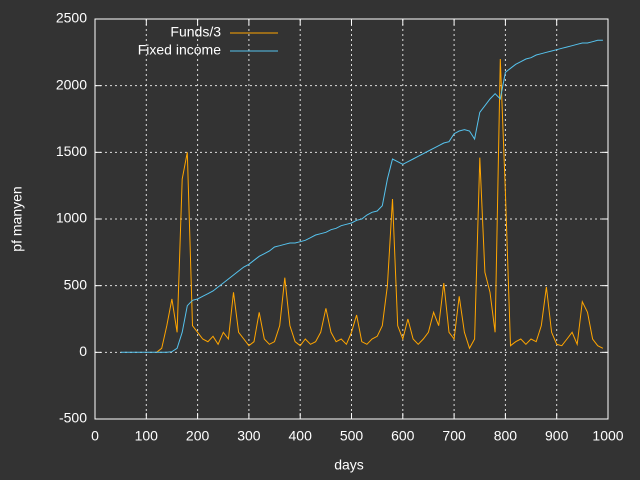  I want to click on legend-label: Fixed income, so click(179, 50).